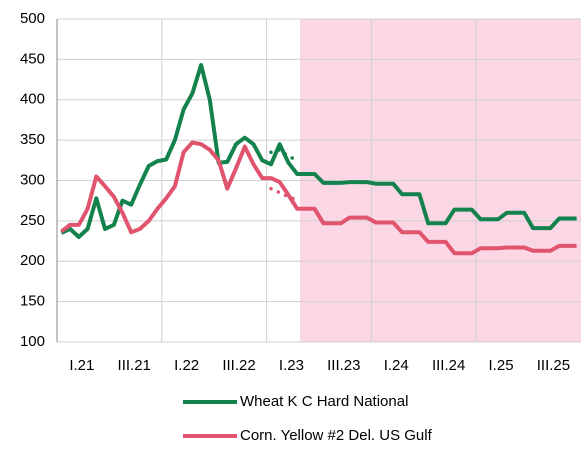 This screenshot has width=581, height=451. I want to click on x-tick-label: III.24, so click(448, 365).